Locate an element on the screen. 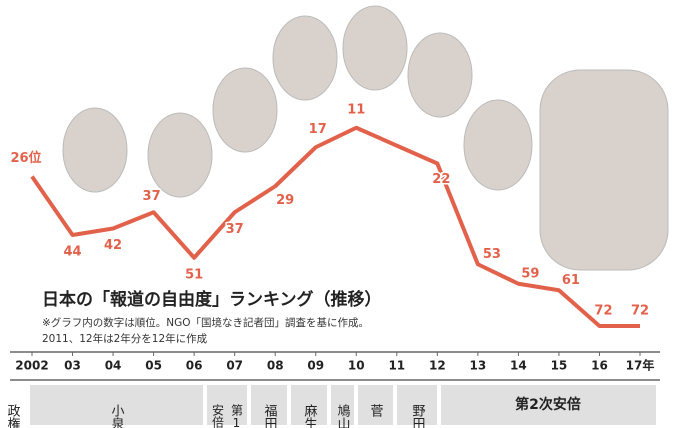 This screenshot has width=681, height=428. gov-label: 第2次安倍 is located at coordinates (548, 404).